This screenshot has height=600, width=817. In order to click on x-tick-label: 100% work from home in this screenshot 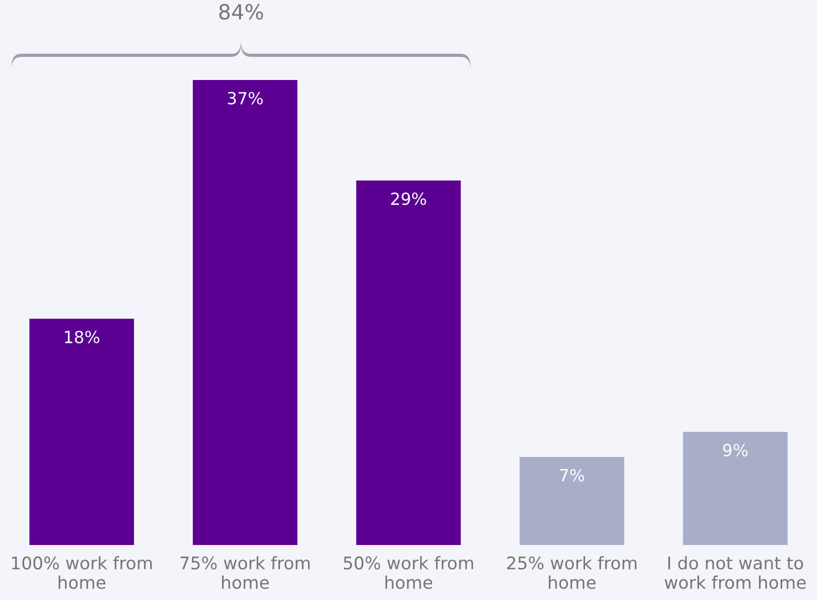, I will do `click(82, 572)`.